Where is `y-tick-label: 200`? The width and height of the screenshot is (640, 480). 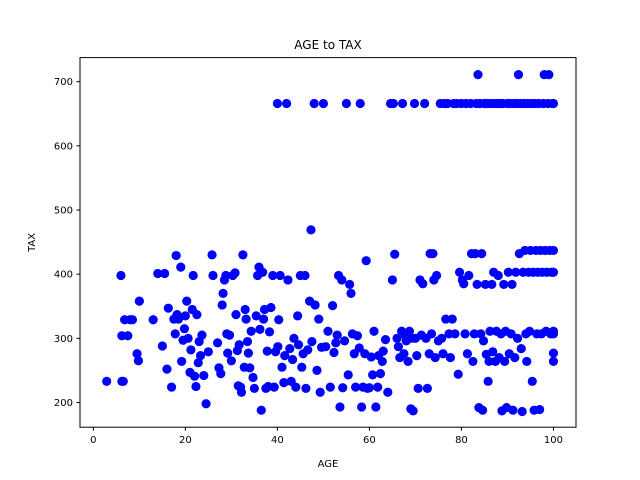
y-tick-label: 200 is located at coordinates (63, 403).